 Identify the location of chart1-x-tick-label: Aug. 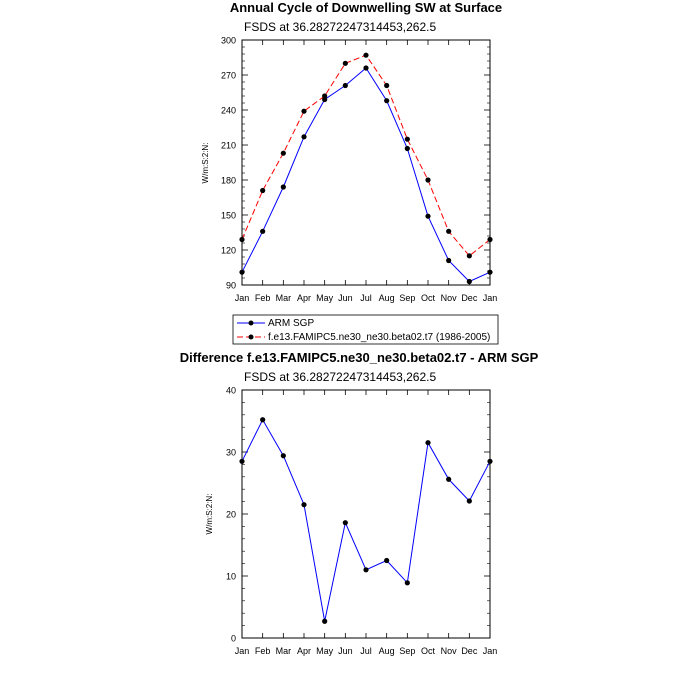
(387, 298).